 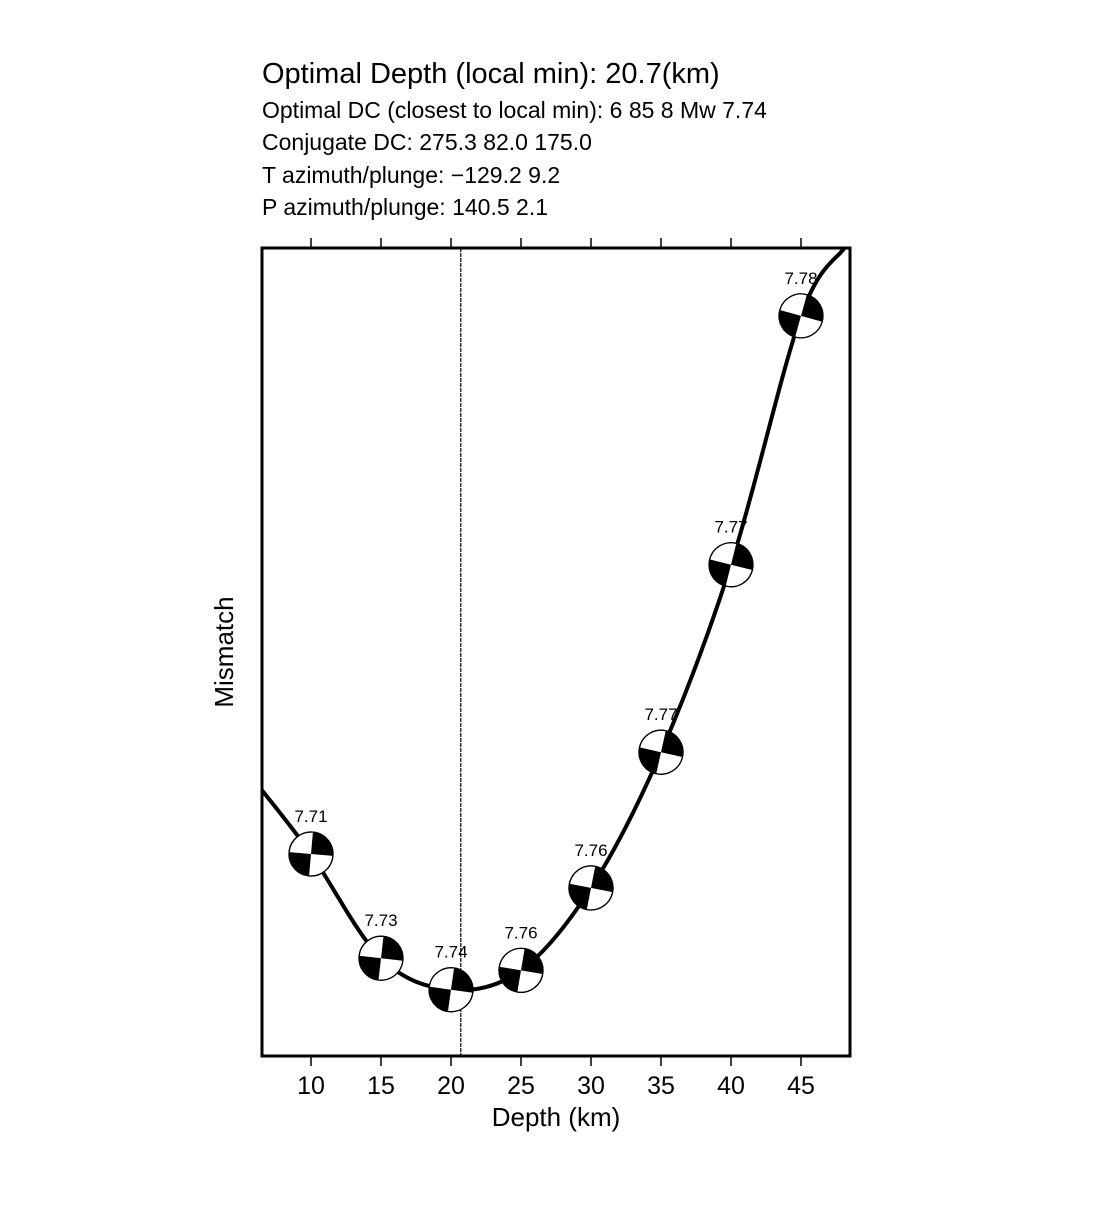 I want to click on magnitude-label: 7.78, so click(x=800, y=278).